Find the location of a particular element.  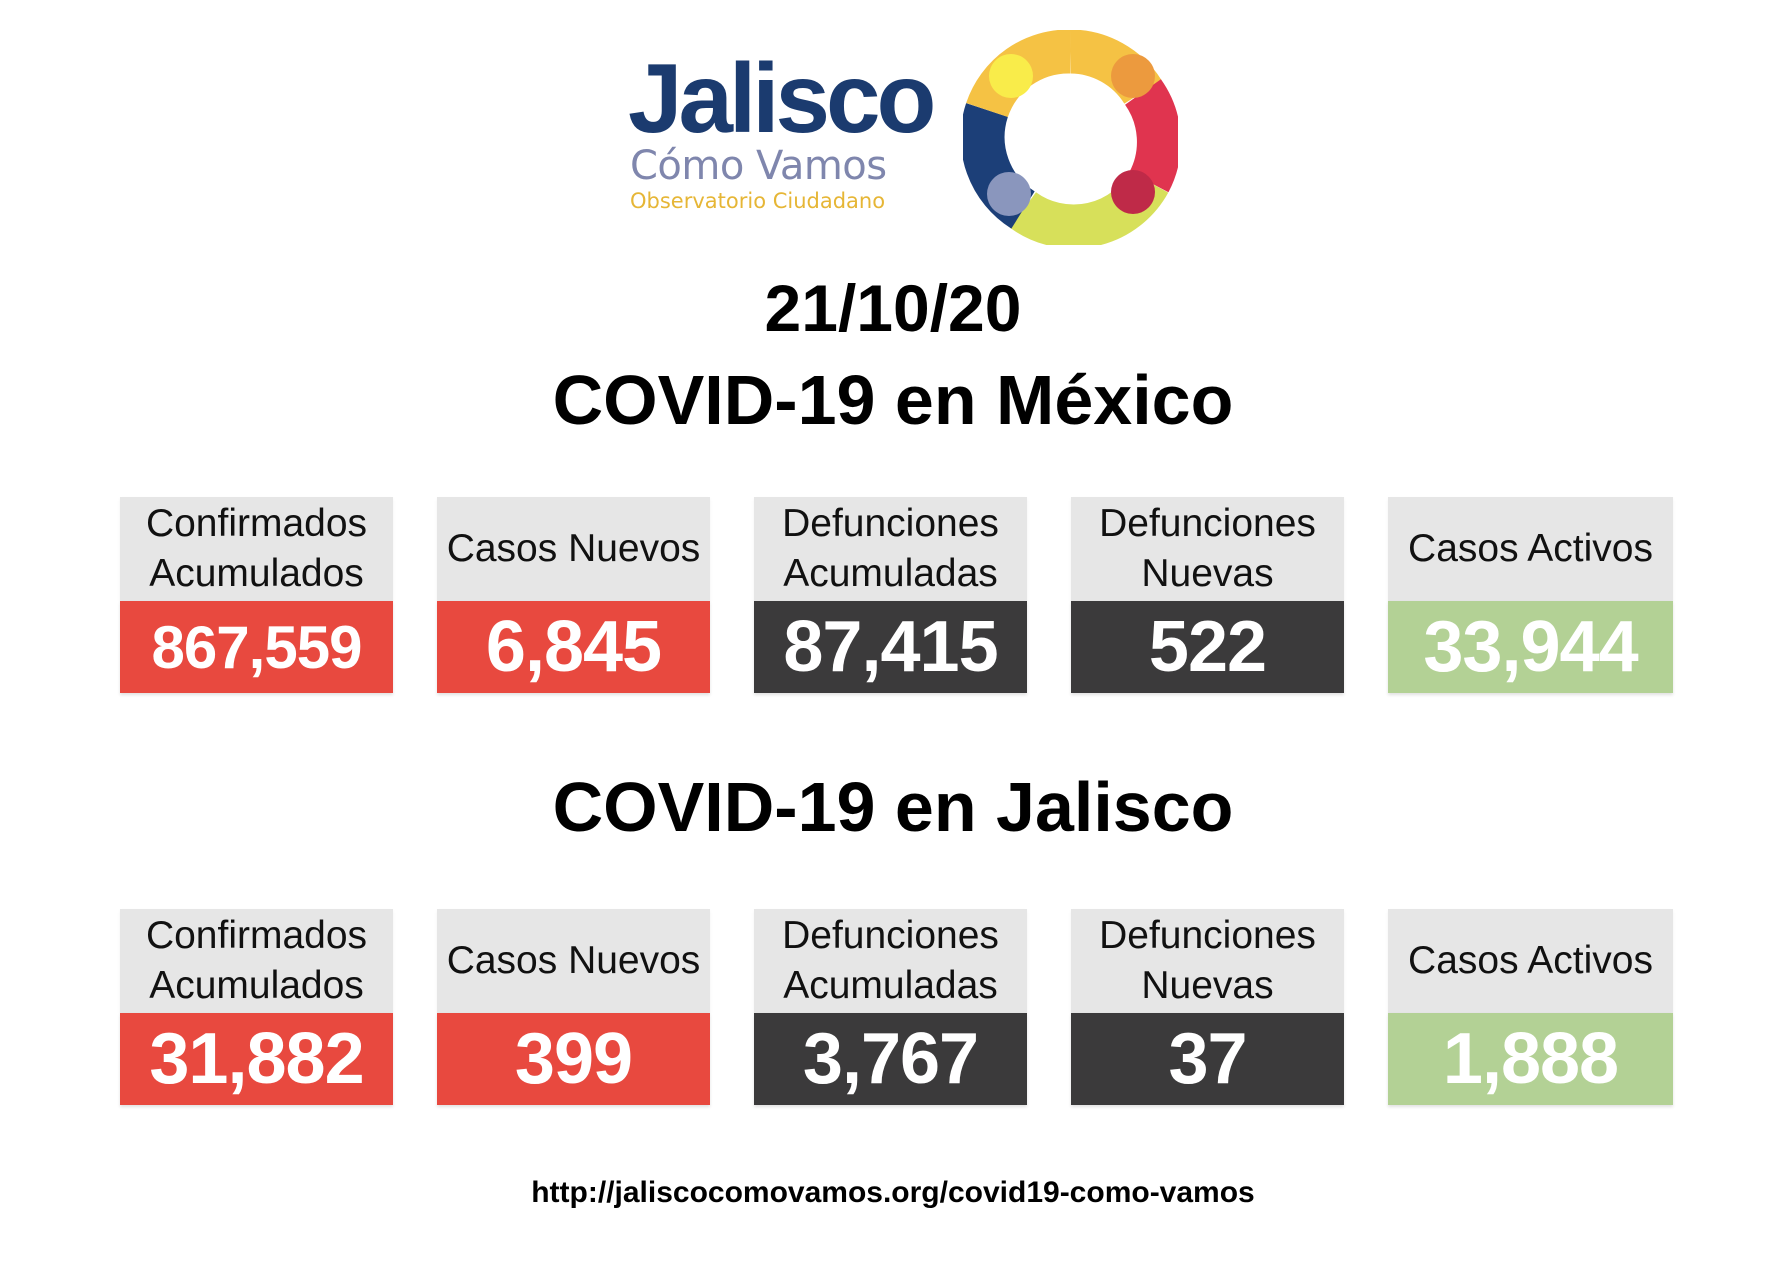

jalisco-deaths-card: Defunciones Acumuladas 3,767 is located at coordinates (890, 1007).